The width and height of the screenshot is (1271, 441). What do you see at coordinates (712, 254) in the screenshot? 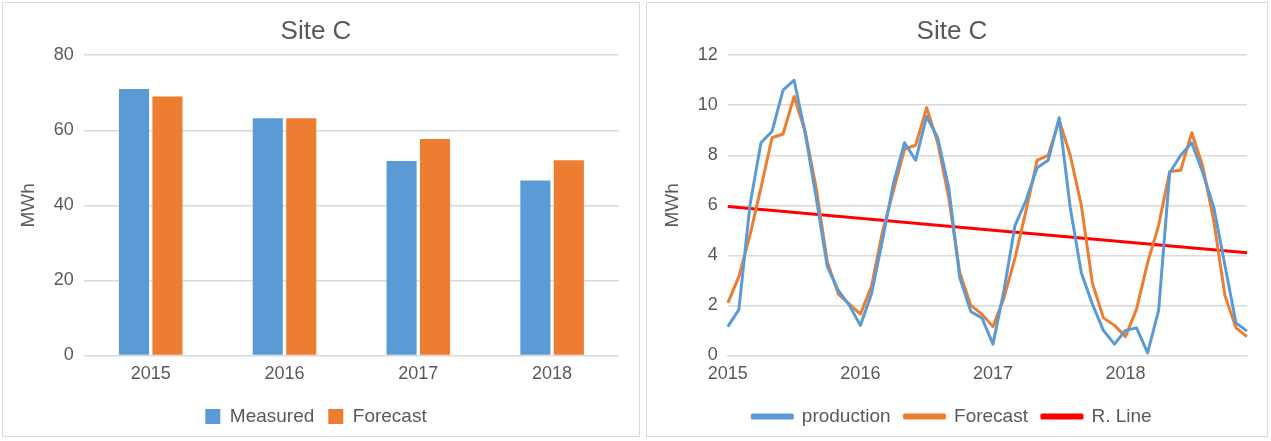
I see `y-tick-label: 4` at bounding box center [712, 254].